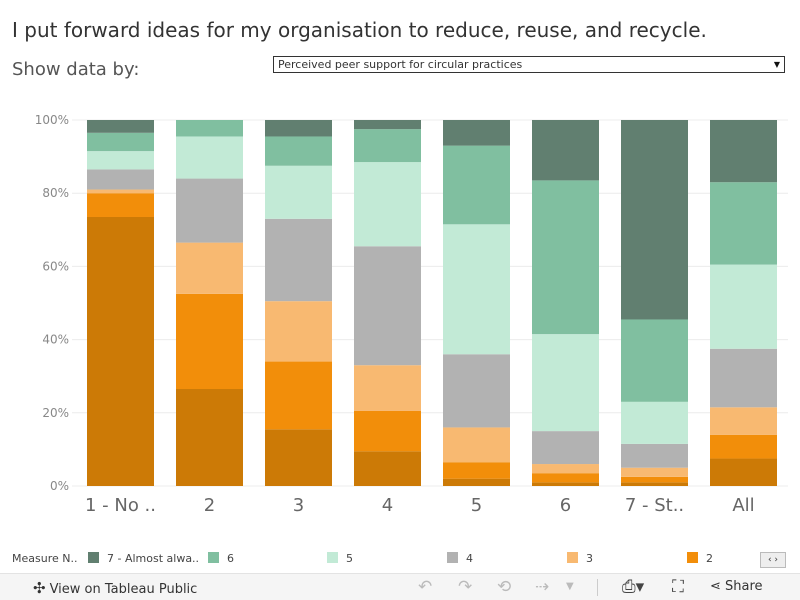 The width and height of the screenshot is (800, 600). What do you see at coordinates (209, 505) in the screenshot?
I see `x-tick-label: 2` at bounding box center [209, 505].